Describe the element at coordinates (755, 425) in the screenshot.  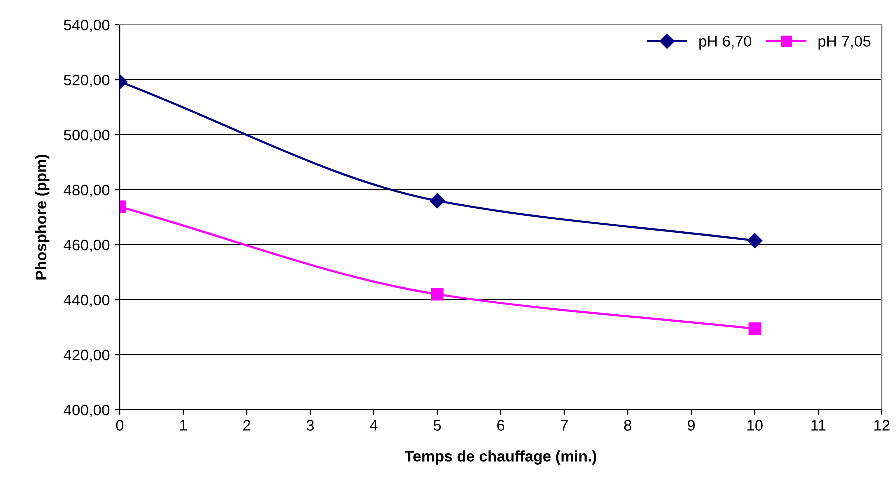
I see `x-tick-label: 10` at that location.